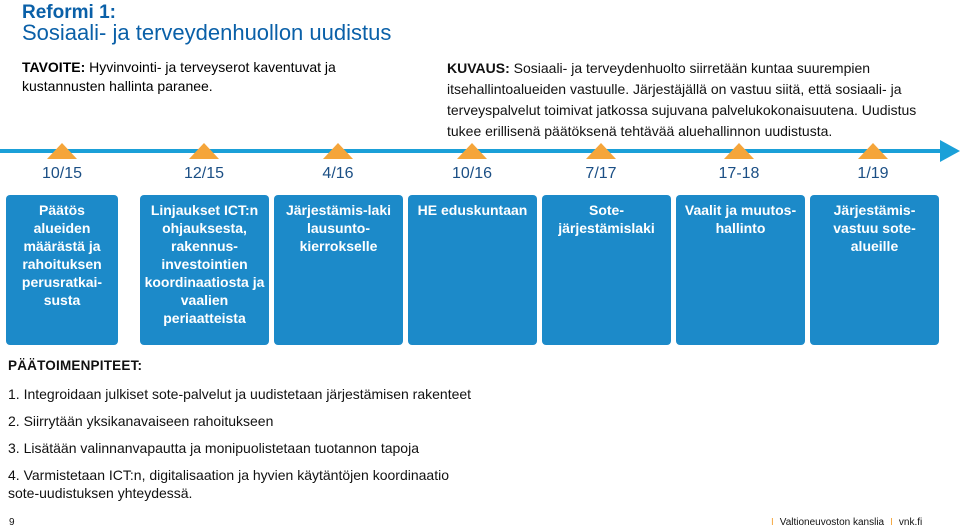 The height and width of the screenshot is (531, 960). What do you see at coordinates (472, 210) in the screenshot?
I see `milestone-text: HE eduskuntaan` at bounding box center [472, 210].